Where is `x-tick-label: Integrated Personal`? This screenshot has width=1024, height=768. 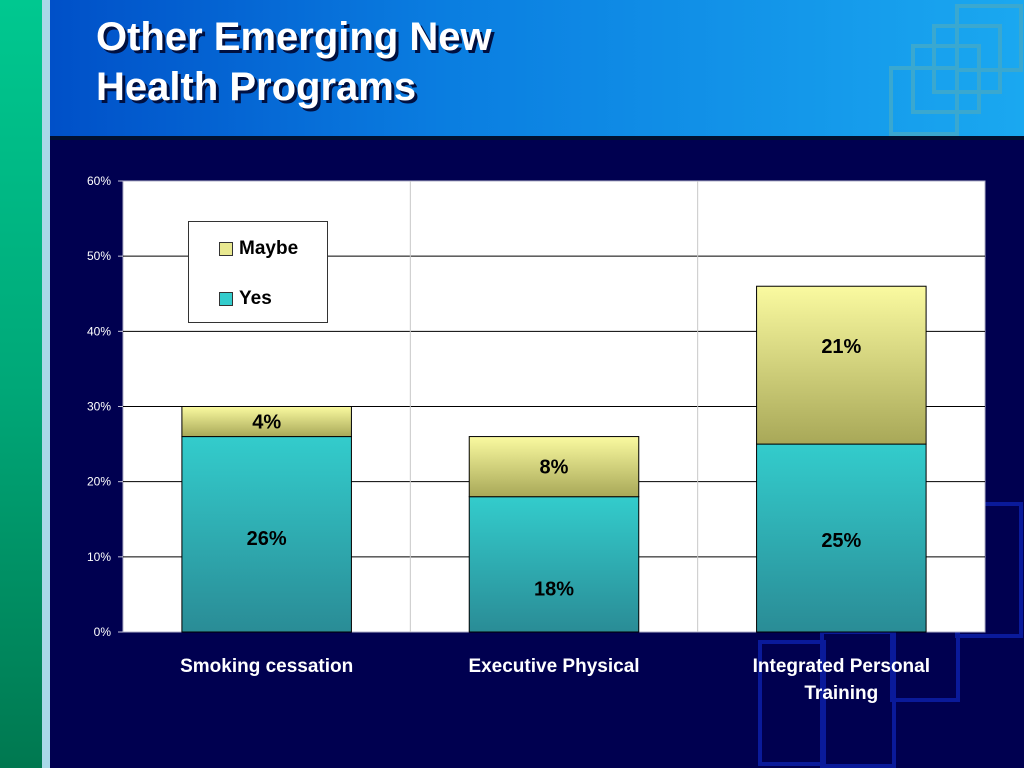 x-tick-label: Integrated Personal is located at coordinates (841, 666).